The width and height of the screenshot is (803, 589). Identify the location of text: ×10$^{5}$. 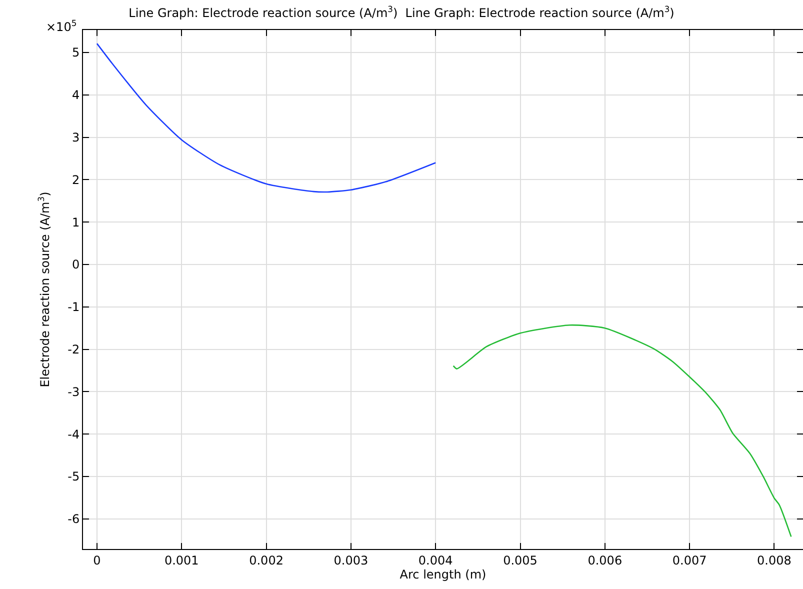
(61, 26).